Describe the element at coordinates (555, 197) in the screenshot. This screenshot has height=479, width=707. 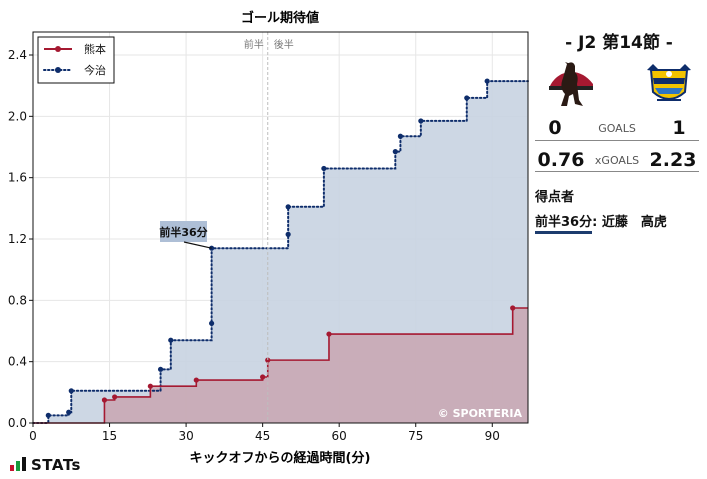
I see `scorers-title: 得点者` at that location.